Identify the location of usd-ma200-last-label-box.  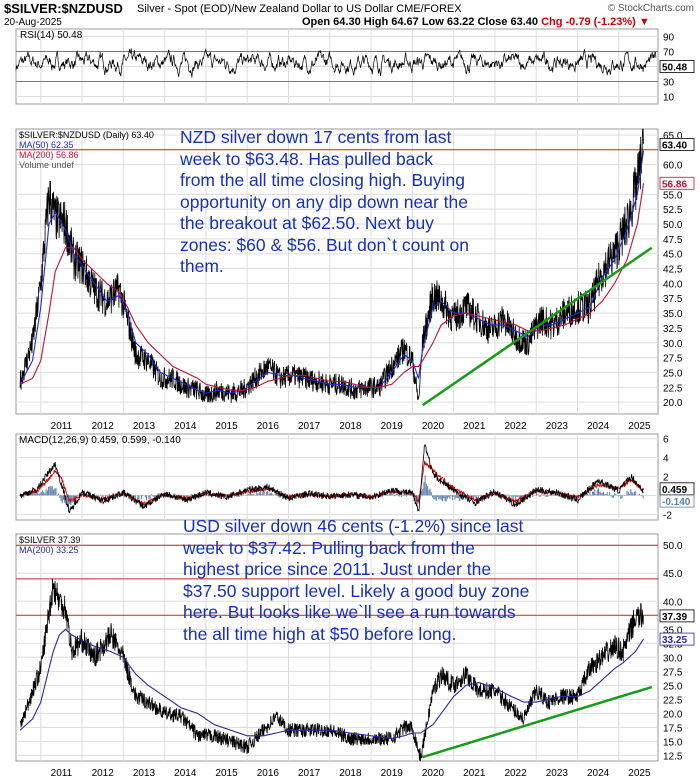
(677, 639).